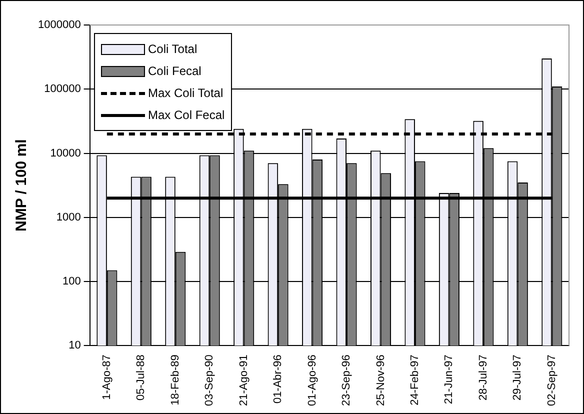 Image resolution: width=584 pixels, height=414 pixels. What do you see at coordinates (449, 379) in the screenshot?
I see `x-tick-label: 21-Jun-97` at bounding box center [449, 379].